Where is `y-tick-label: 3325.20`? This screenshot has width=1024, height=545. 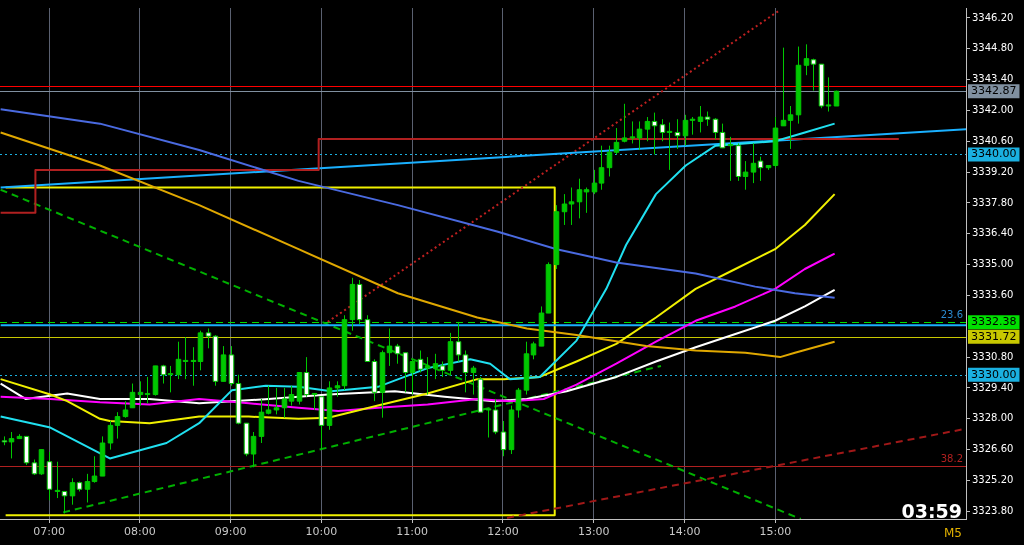 y-tick-label: 3325.20 is located at coordinates (993, 480).